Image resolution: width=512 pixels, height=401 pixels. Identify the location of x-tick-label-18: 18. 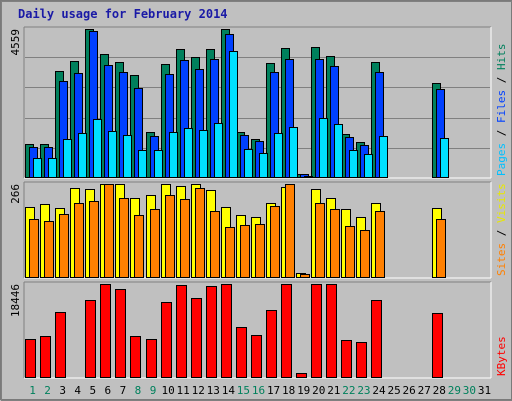
(288, 390).